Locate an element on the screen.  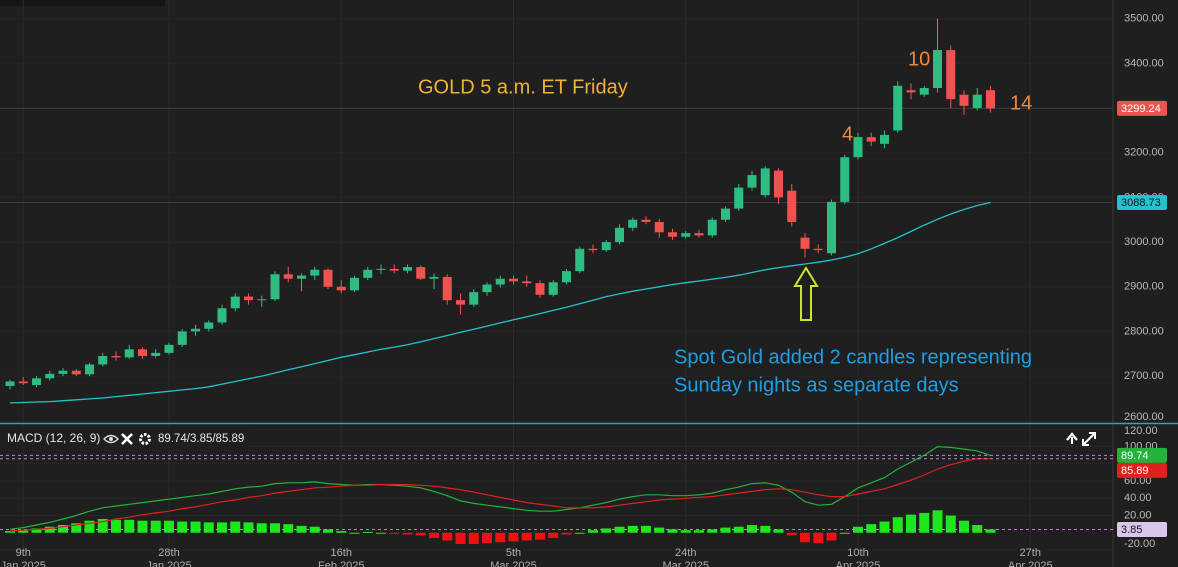
indicator-icons is located at coordinates (127, 439).